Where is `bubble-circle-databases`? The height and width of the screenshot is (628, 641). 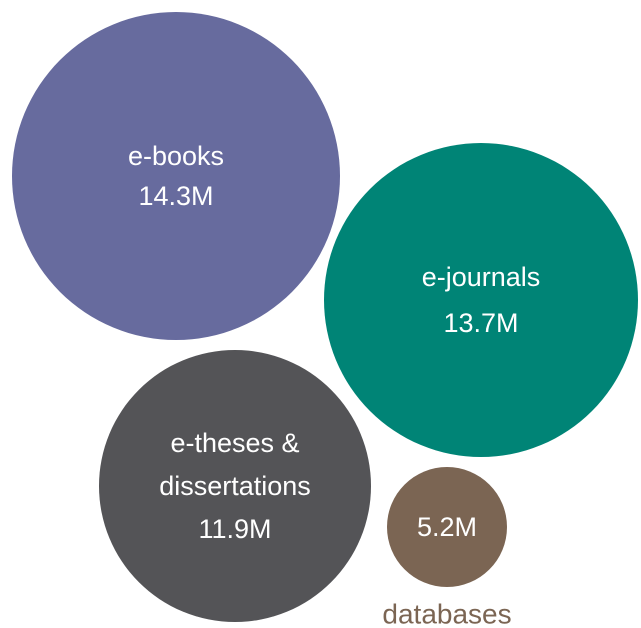
bubble-circle-databases is located at coordinates (447, 527).